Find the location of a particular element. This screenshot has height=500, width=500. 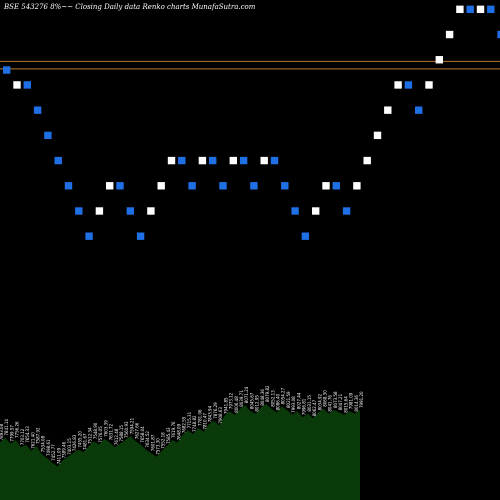

volume-label: 7512.34 is located at coordinates (90, 435).